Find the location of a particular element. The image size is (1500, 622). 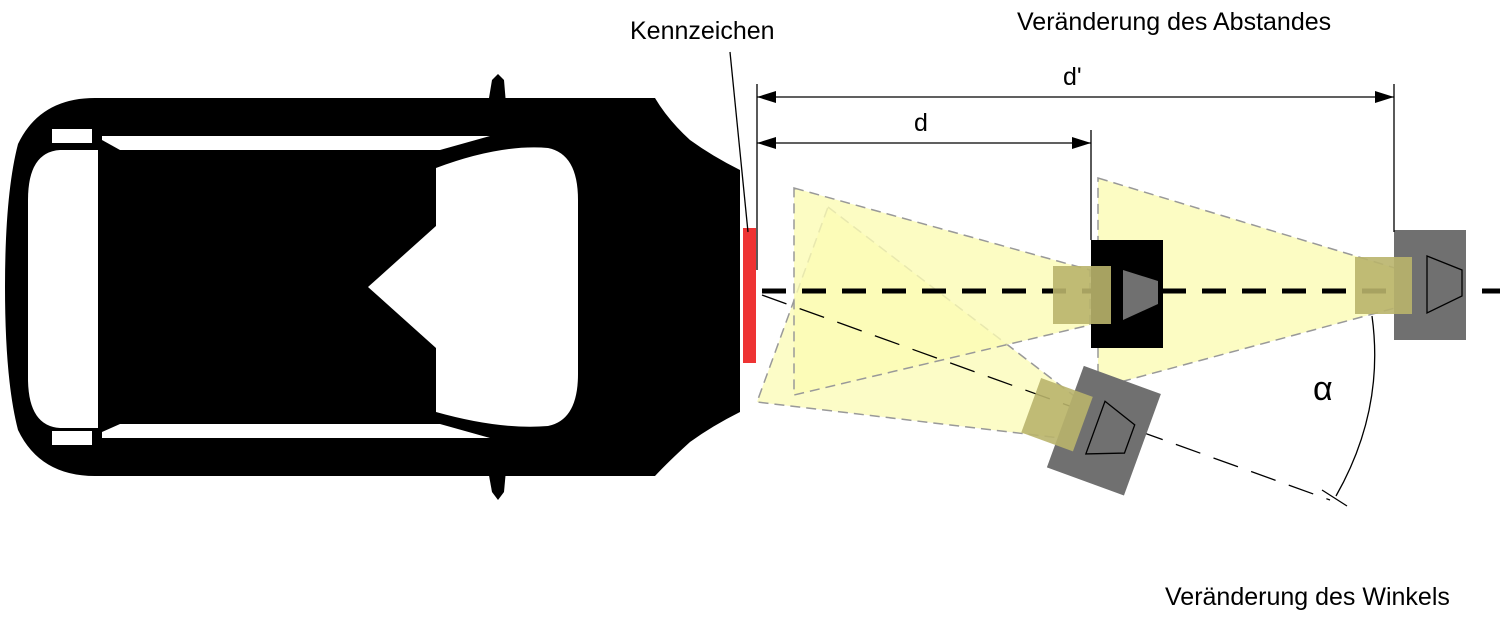

camera-lens-far is located at coordinates (1383, 285).